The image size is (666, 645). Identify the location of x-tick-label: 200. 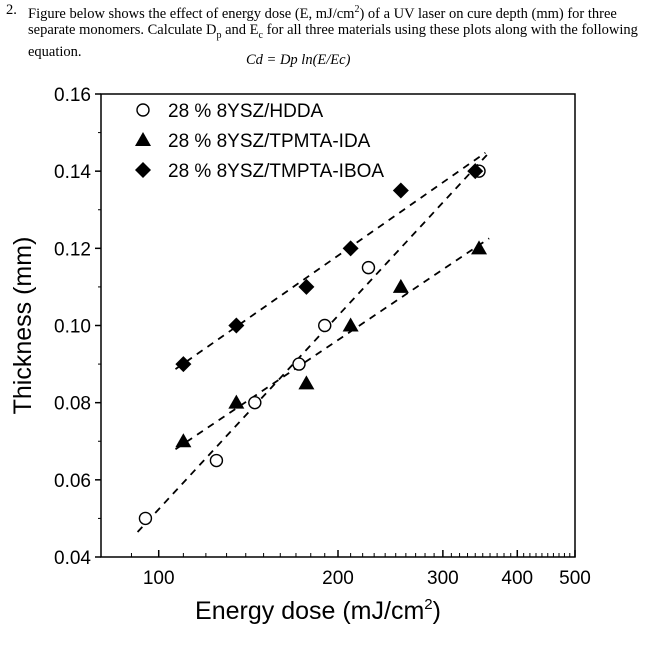
(338, 578).